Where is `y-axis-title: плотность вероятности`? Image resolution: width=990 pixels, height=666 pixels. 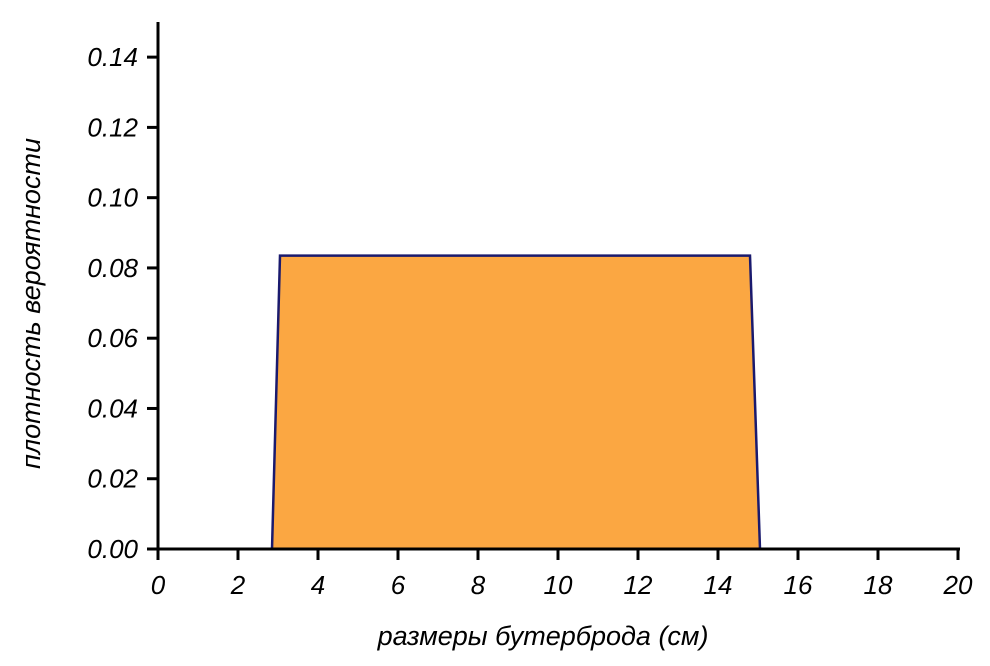
y-axis-title: плотность вероятности is located at coordinates (31, 303).